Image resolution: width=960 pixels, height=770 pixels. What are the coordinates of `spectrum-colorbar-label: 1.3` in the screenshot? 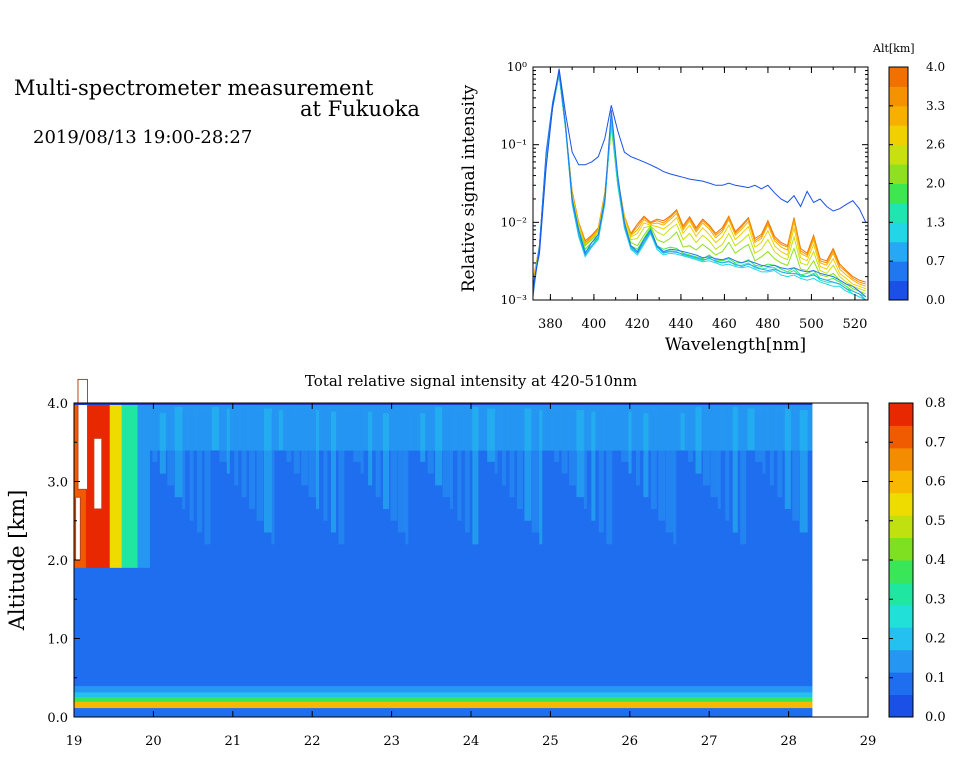 It's located at (935, 222).